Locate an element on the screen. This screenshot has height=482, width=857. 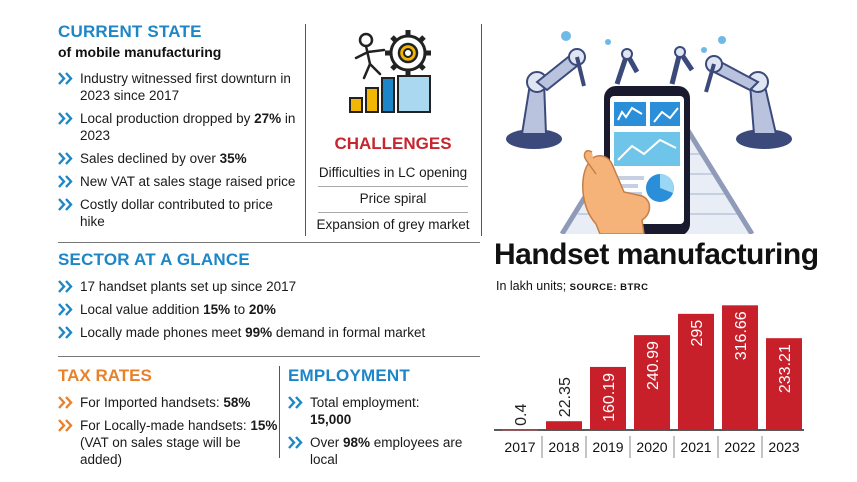
x-tick-label: 2023 is located at coordinates (783, 447).